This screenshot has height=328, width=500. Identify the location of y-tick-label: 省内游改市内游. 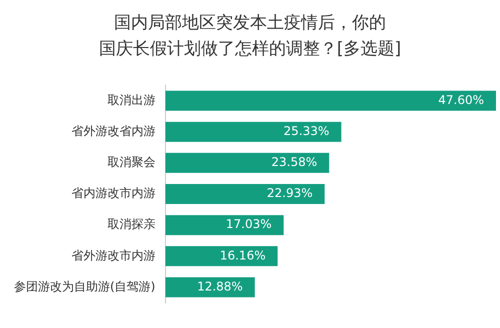
(113, 193).